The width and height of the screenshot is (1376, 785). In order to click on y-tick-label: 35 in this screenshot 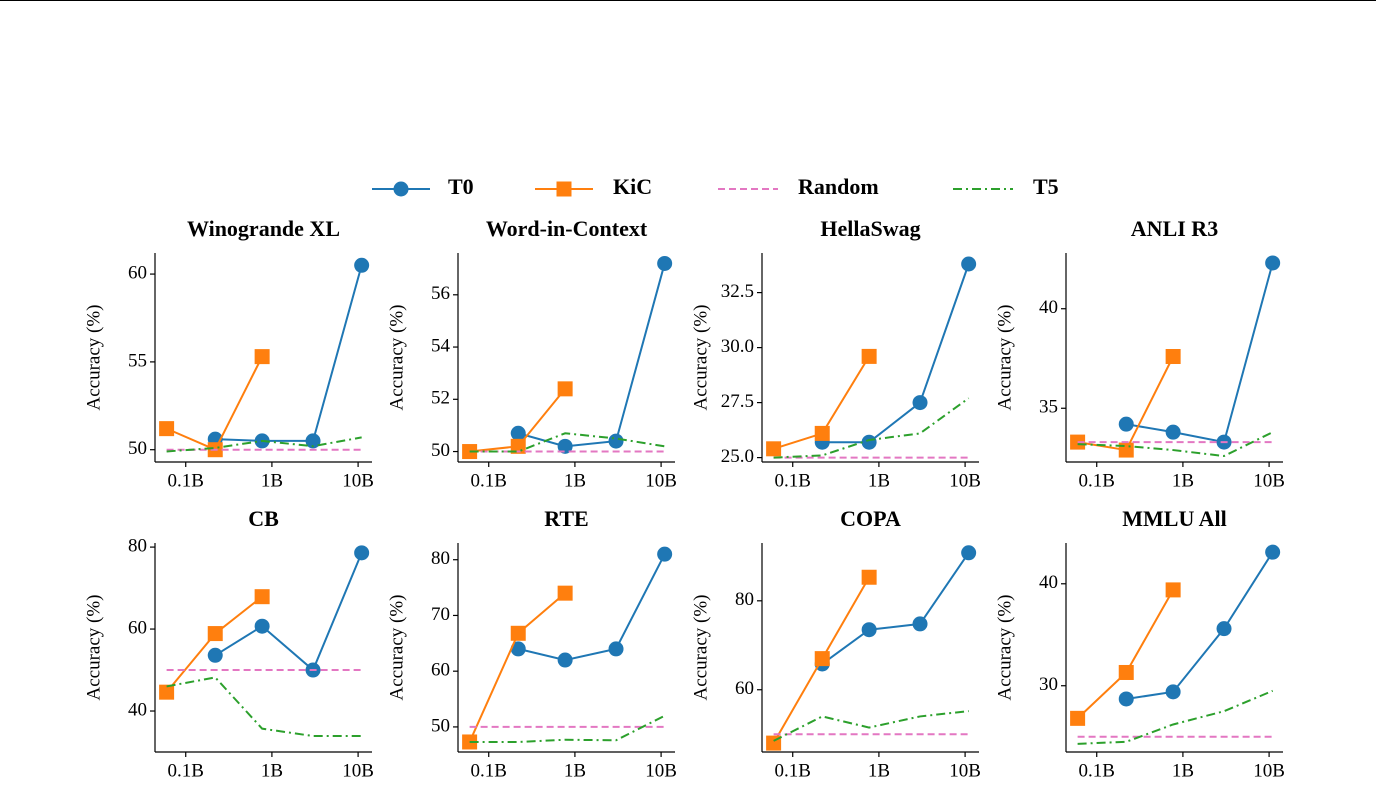, I will do `click(1048, 407)`.